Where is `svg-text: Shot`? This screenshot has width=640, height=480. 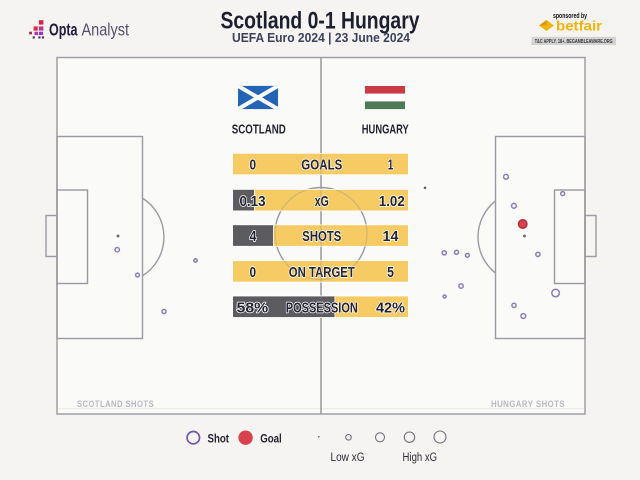 svg-text: Shot is located at coordinates (219, 438).